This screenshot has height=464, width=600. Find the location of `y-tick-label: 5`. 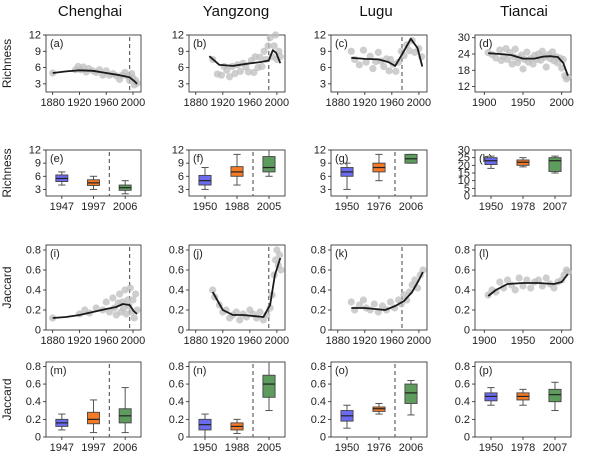

y-tick-label: 5 is located at coordinates (467, 189).